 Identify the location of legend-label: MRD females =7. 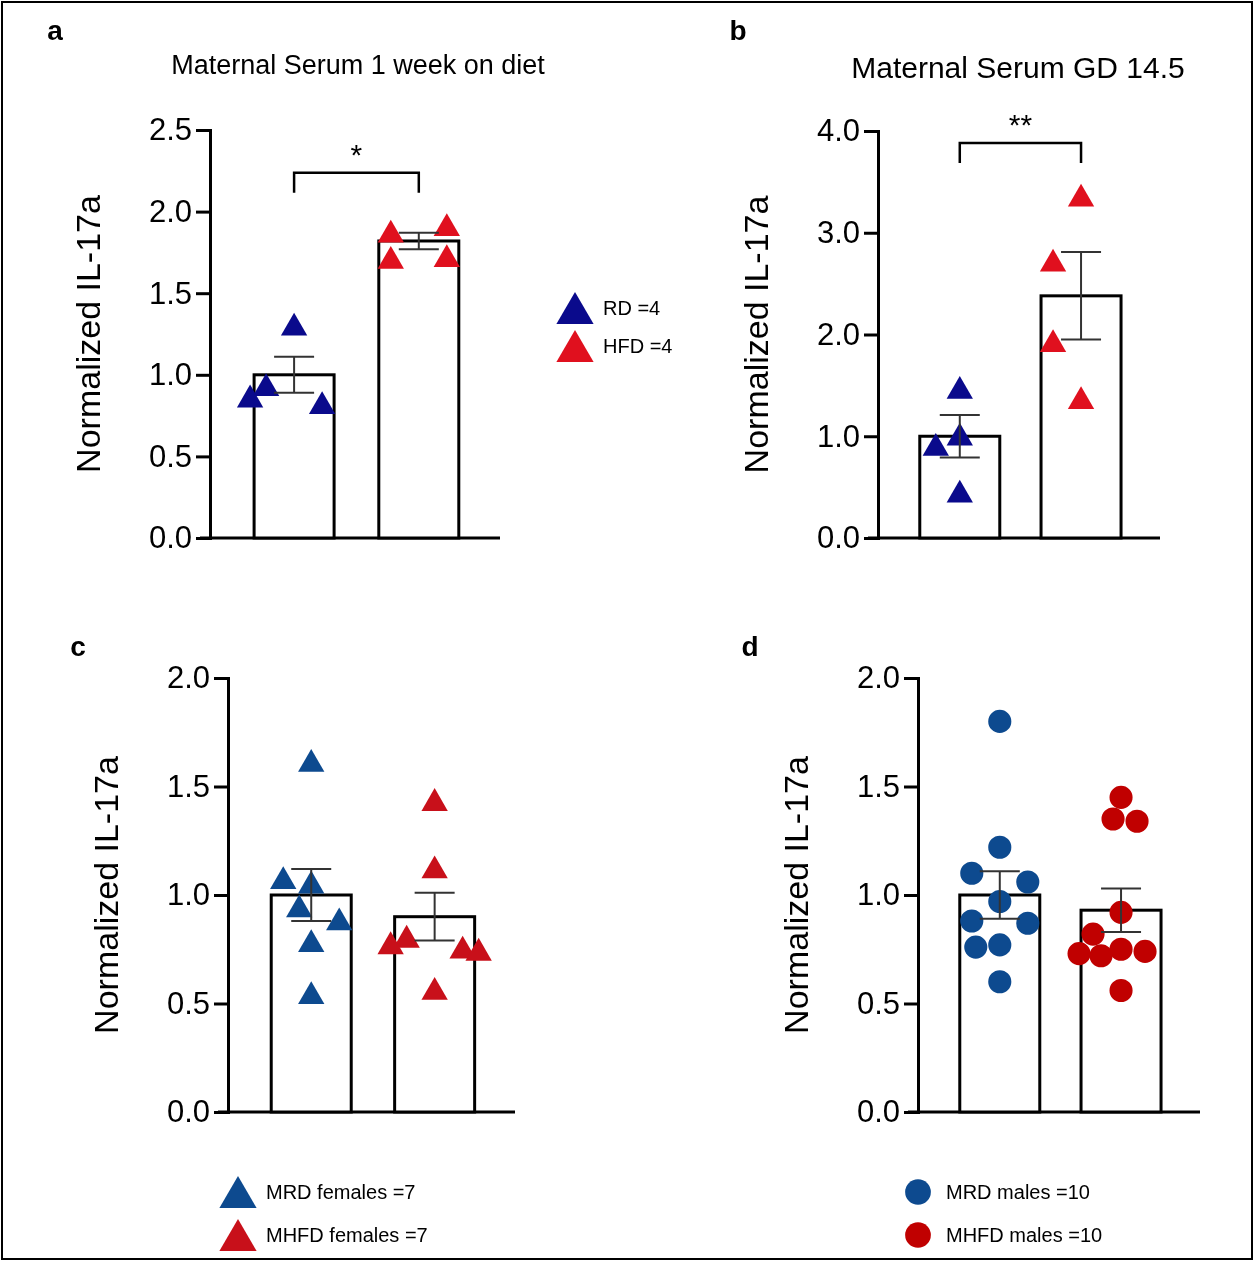
(341, 1192).